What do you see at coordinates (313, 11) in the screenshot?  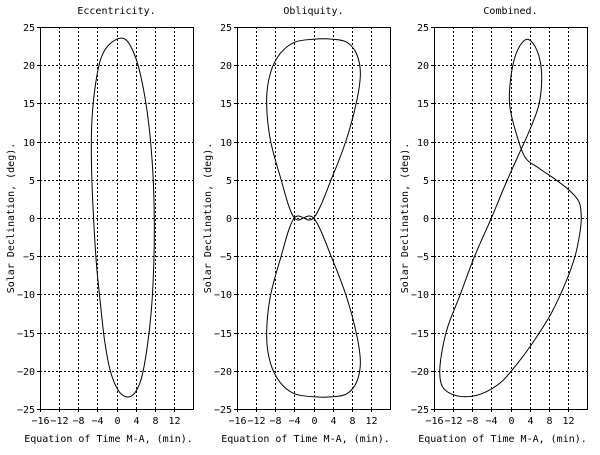 I see `chart-title: Obliquity.` at bounding box center [313, 11].